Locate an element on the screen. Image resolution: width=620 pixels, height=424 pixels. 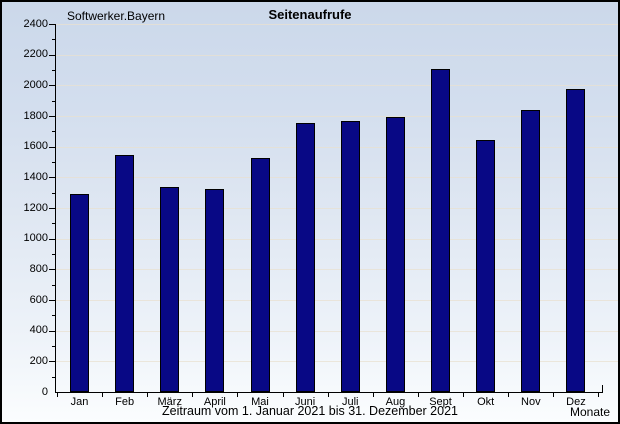
bar-Dez is located at coordinates (576, 240).